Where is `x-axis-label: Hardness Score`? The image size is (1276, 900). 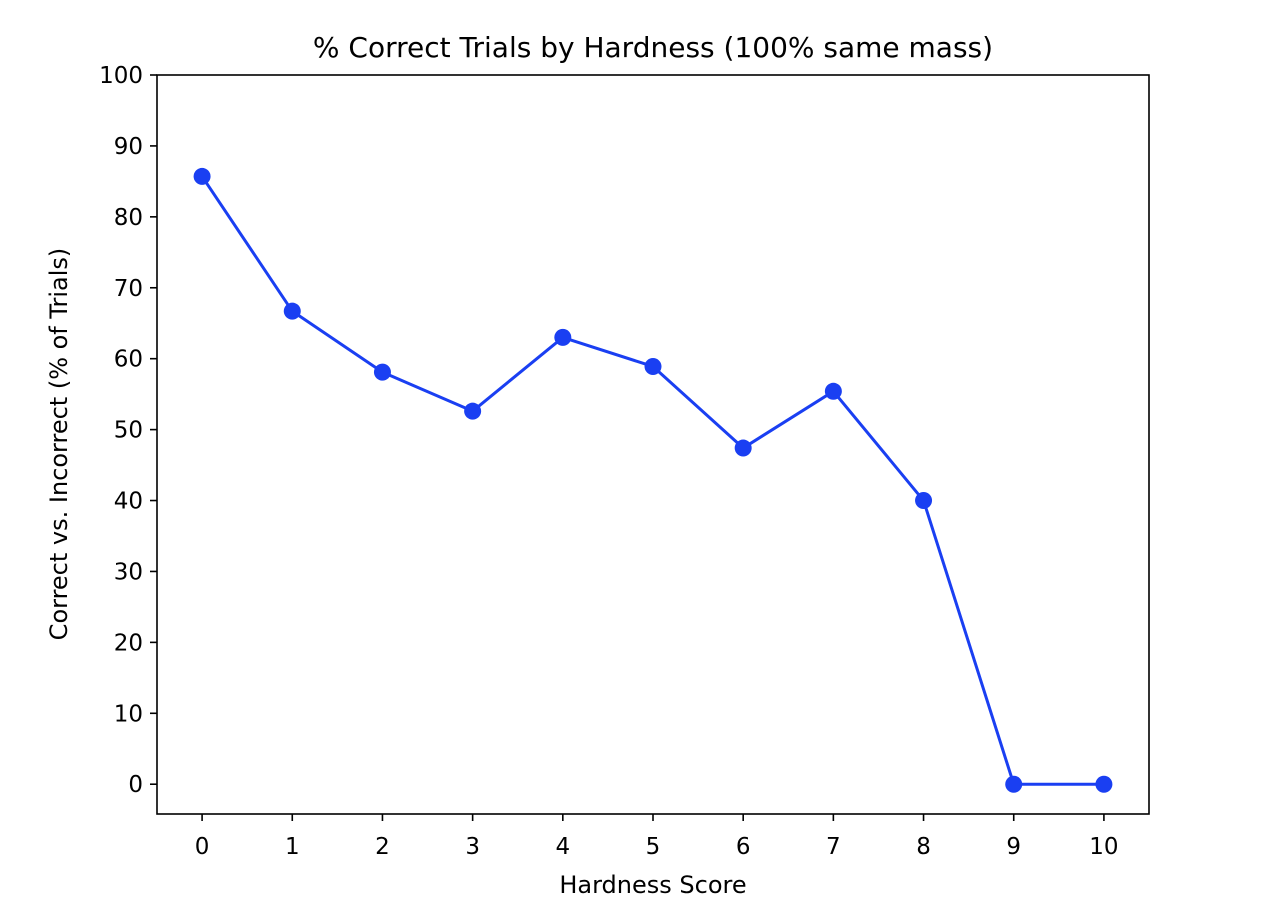
x-axis-label: Hardness Score is located at coordinates (652, 885).